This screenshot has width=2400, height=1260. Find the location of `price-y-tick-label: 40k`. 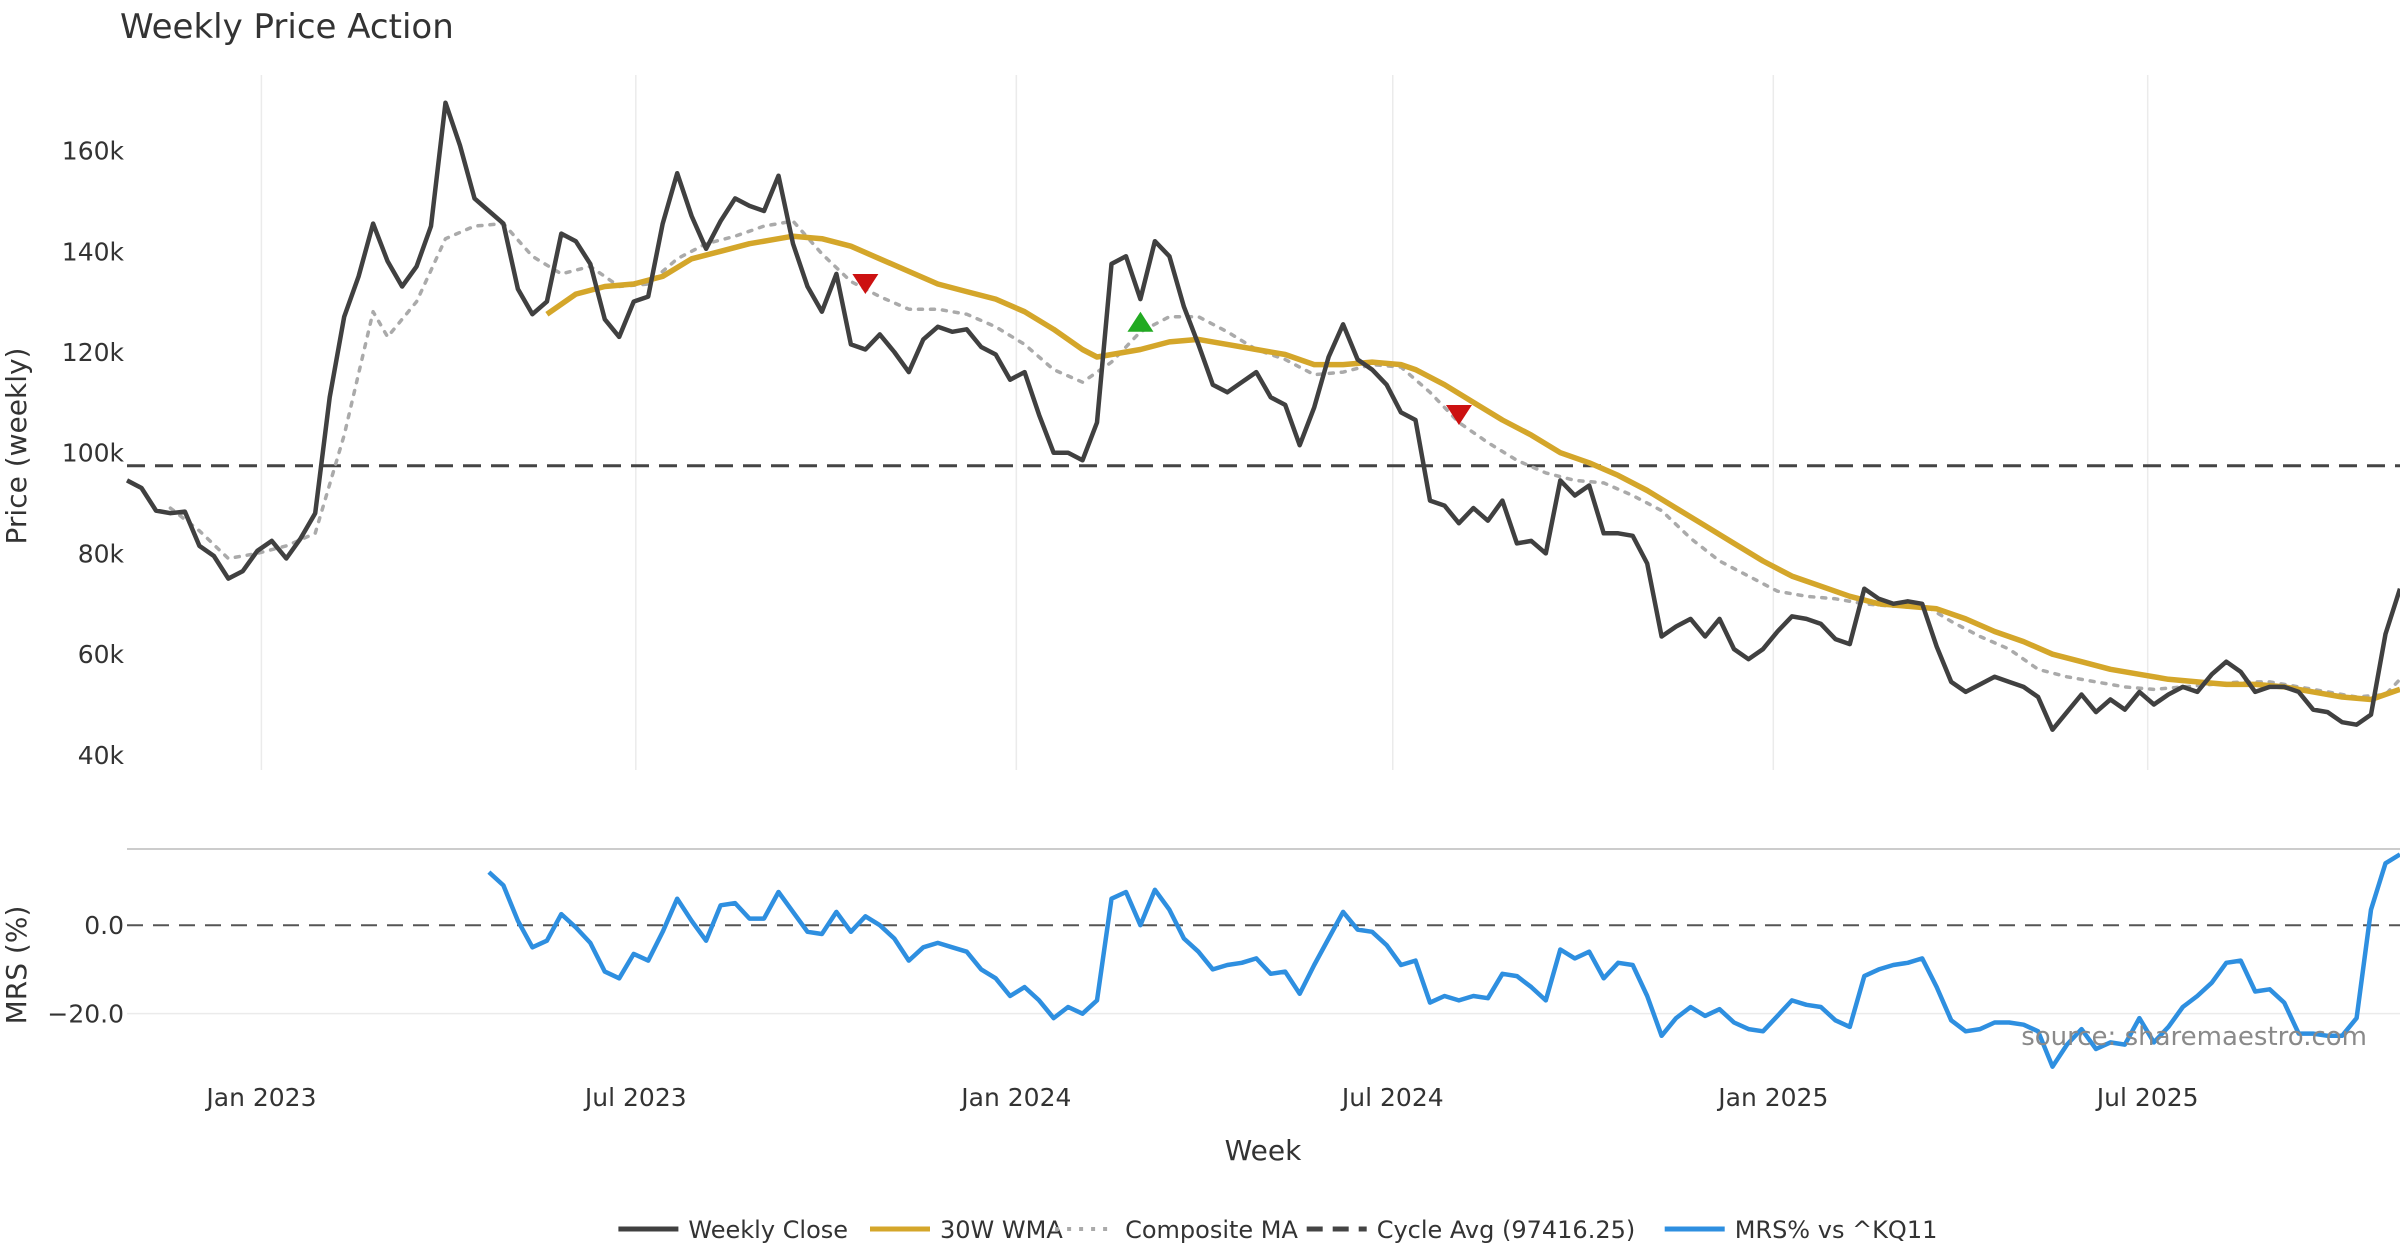

price-y-tick-label: 40k is located at coordinates (101, 755).